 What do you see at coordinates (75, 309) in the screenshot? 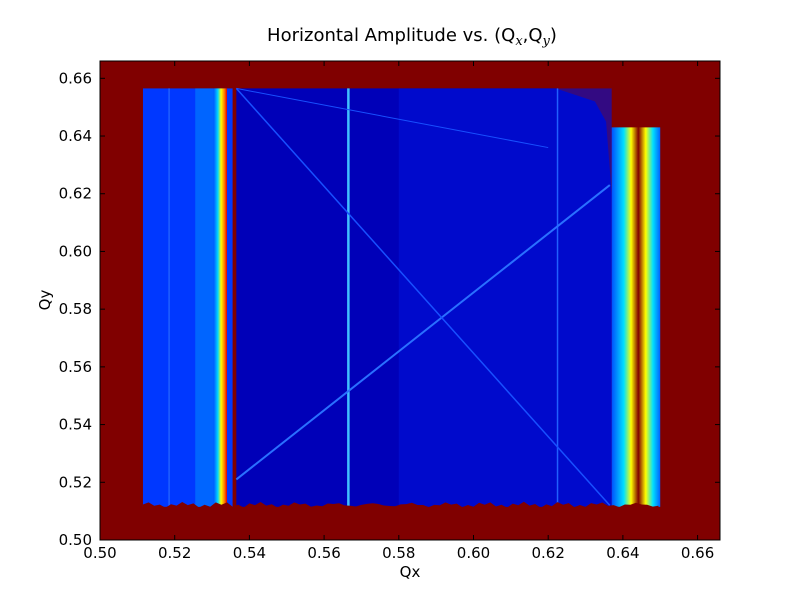
I see `y-tick-label: 0.58` at bounding box center [75, 309].